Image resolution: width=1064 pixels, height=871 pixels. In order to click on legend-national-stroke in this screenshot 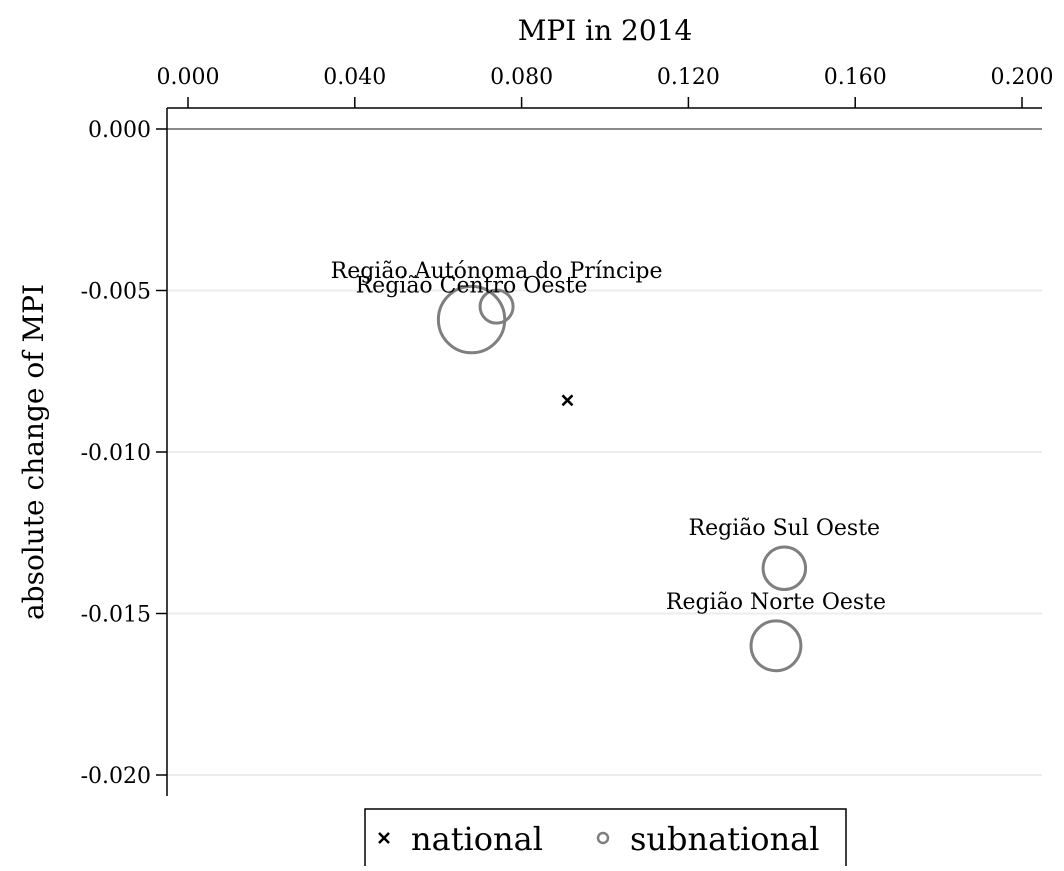, I will do `click(384, 838)`.